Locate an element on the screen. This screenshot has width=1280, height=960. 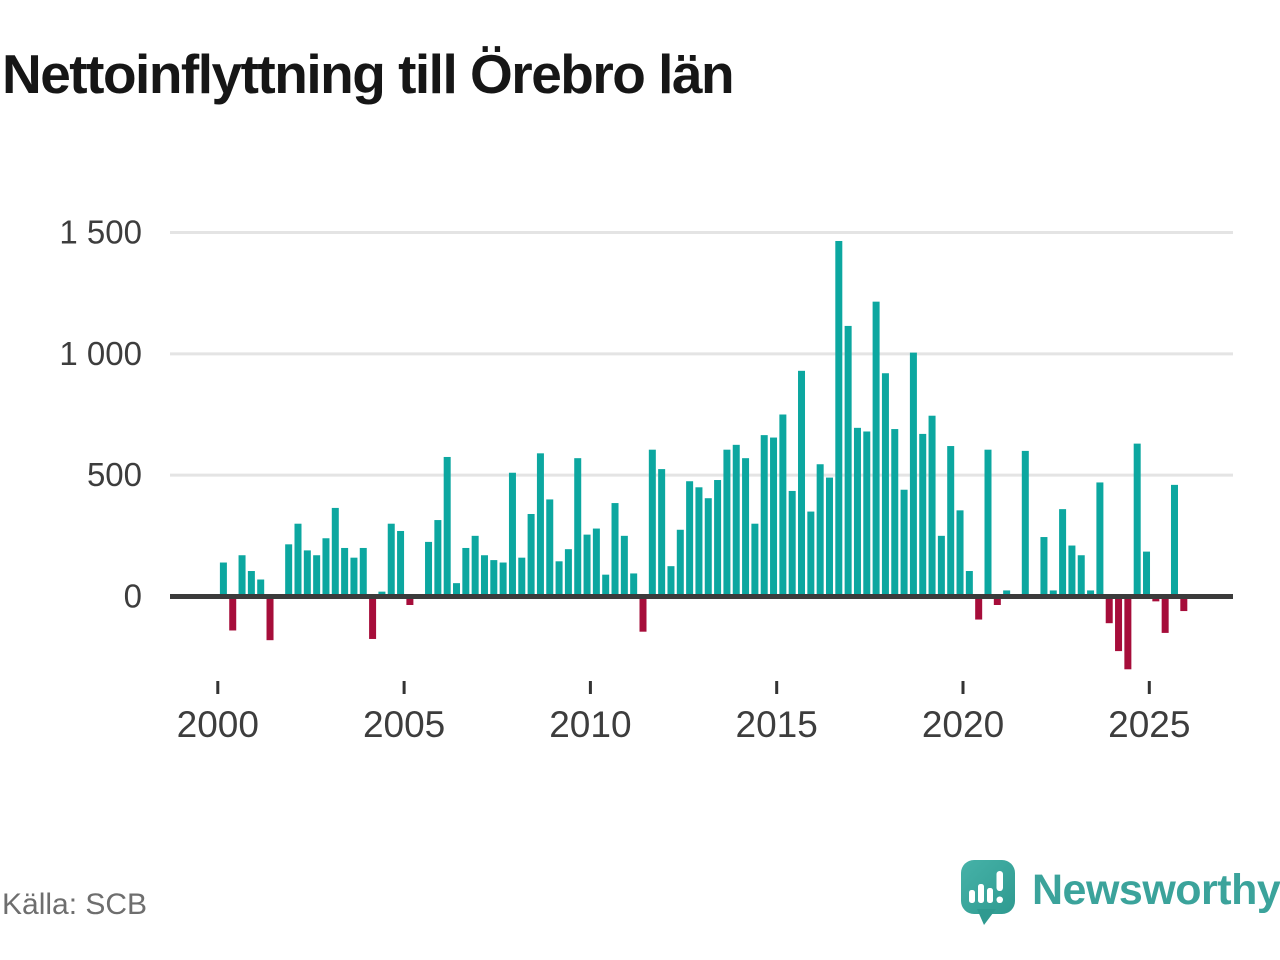
x-axis-label: 2015 is located at coordinates (777, 724).